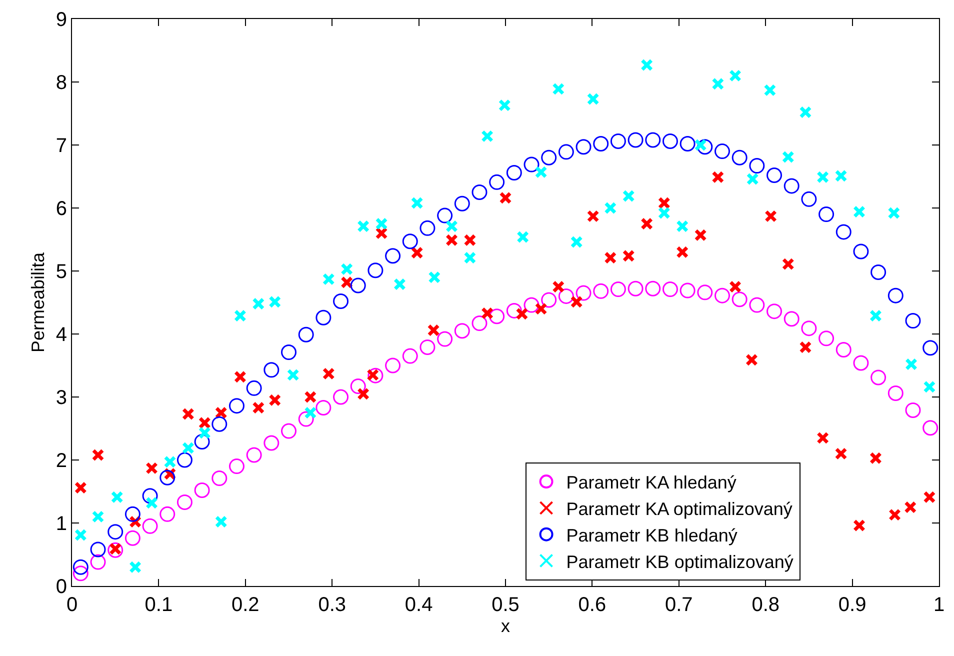 The image size is (954, 656). What do you see at coordinates (592, 605) in the screenshot?
I see `x-tick-label: 0.6` at bounding box center [592, 605].